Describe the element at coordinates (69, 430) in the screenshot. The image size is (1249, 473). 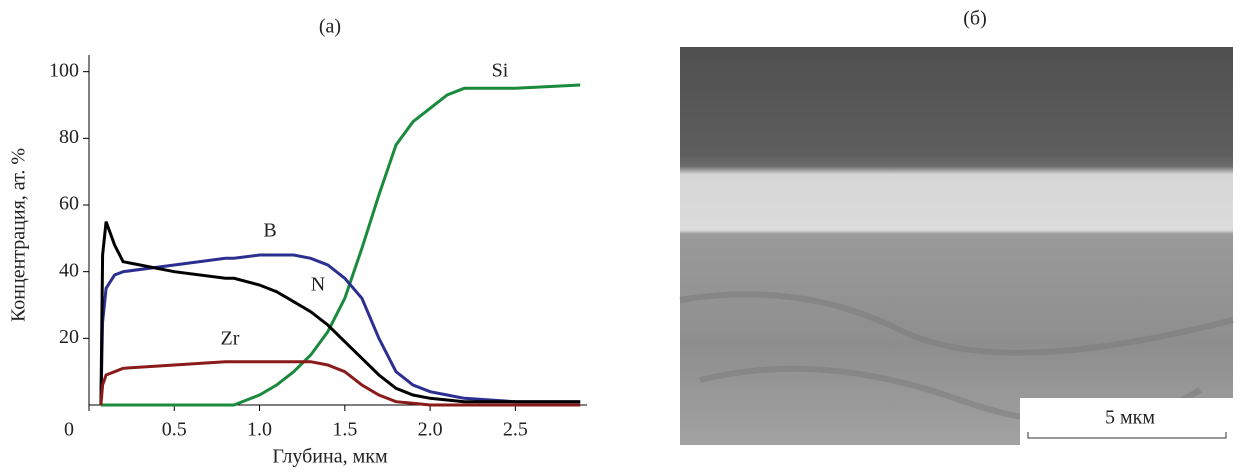
I see `x-tick-label: 0` at that location.